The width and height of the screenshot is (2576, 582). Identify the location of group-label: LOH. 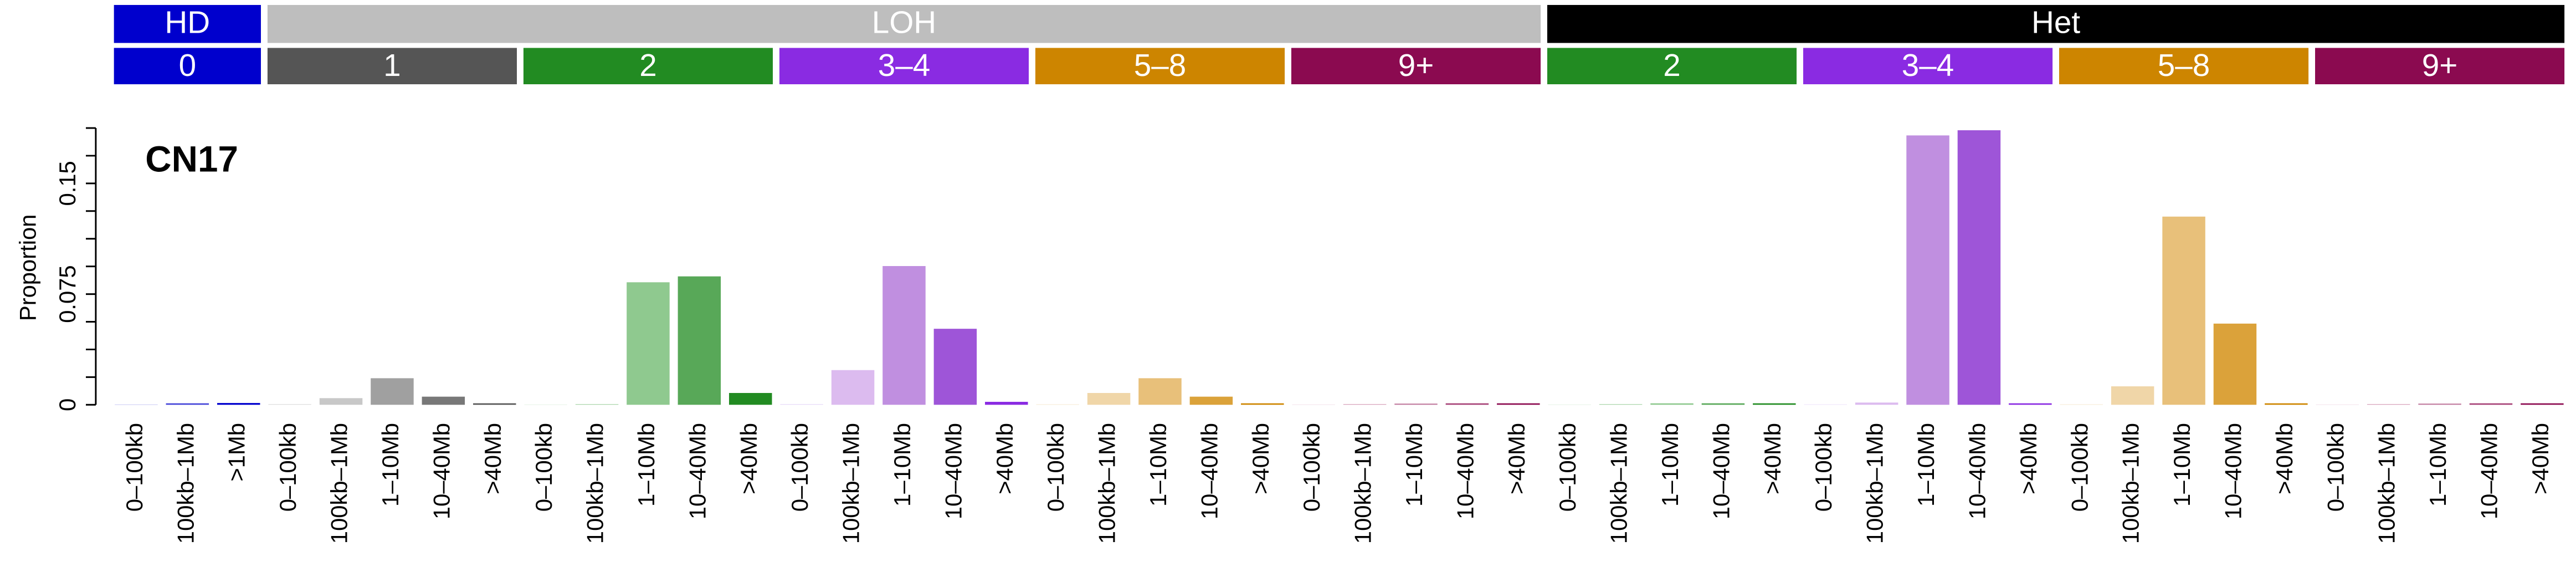
(904, 23).